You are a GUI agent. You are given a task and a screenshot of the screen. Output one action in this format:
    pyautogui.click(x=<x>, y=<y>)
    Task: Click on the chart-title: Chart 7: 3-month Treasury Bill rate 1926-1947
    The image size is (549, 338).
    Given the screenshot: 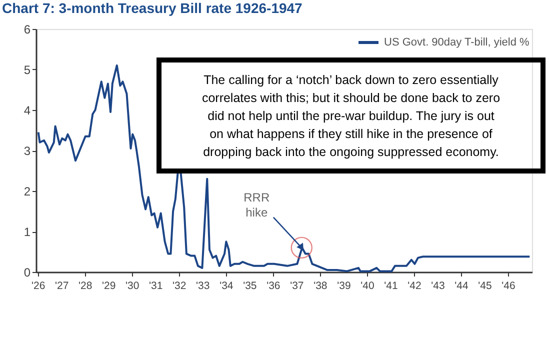 What is the action you would take?
    pyautogui.click(x=152, y=8)
    